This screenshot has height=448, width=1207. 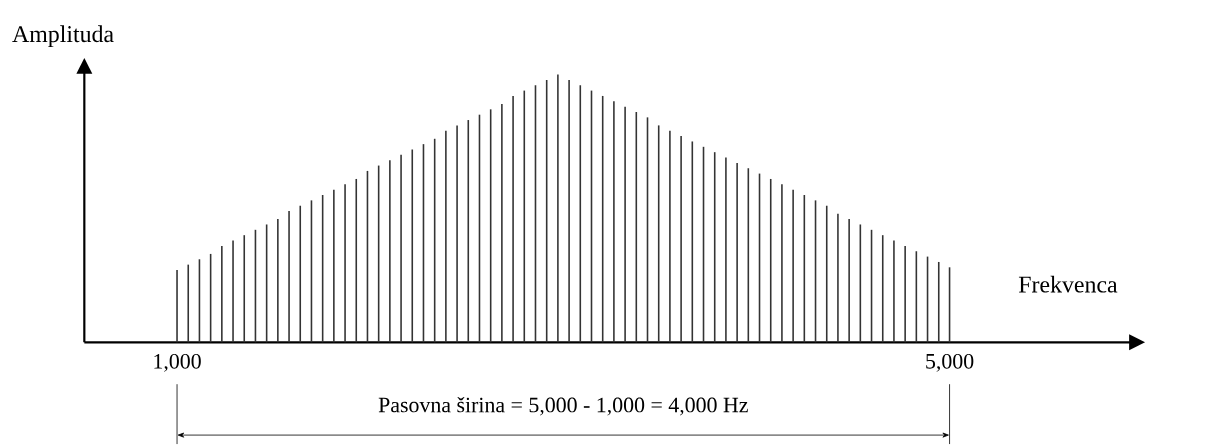 What do you see at coordinates (950, 362) in the screenshot?
I see `x-tick-label: 5,000` at bounding box center [950, 362].